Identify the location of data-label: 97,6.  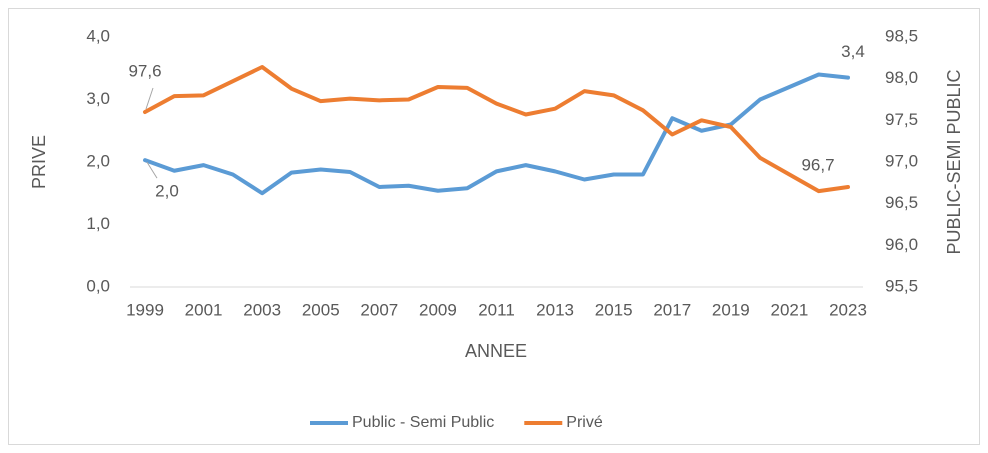
(144, 70).